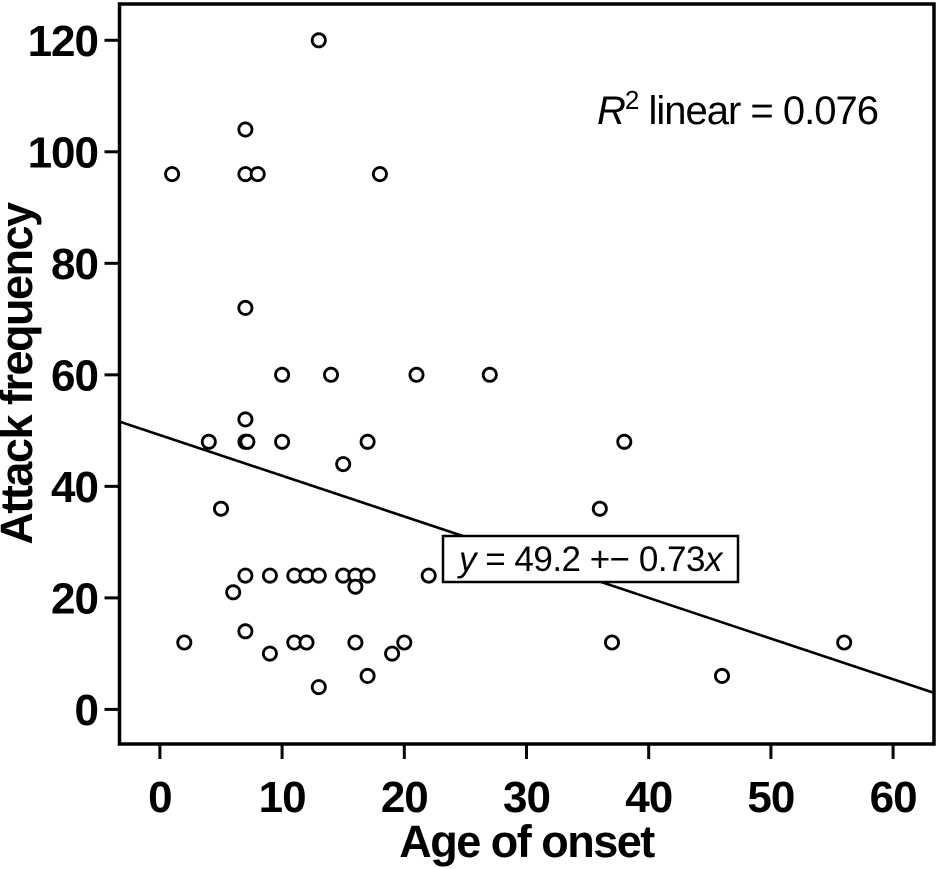 This screenshot has height=869, width=937. I want to click on x-tick-label: 60, so click(893, 797).